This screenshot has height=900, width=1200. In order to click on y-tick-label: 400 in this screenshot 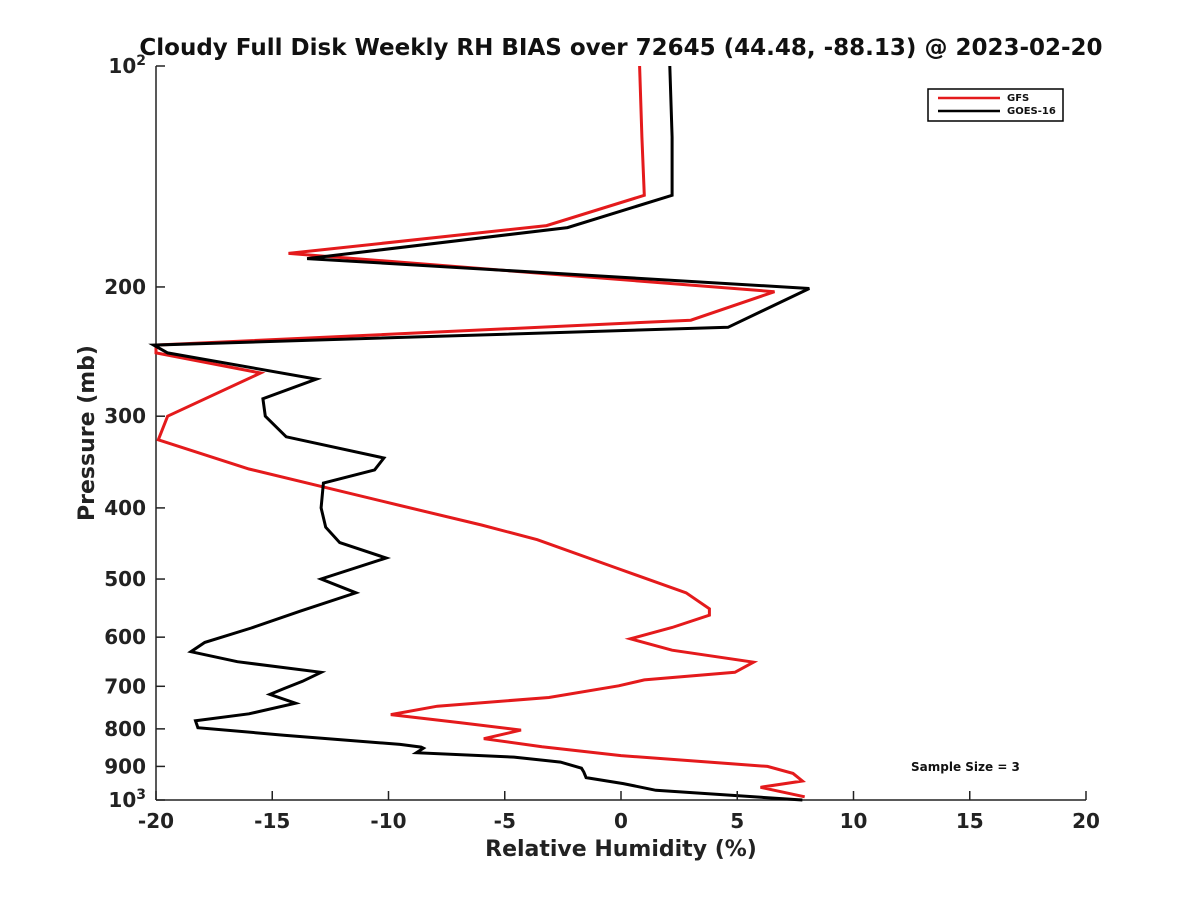, I will do `click(125, 508)`.